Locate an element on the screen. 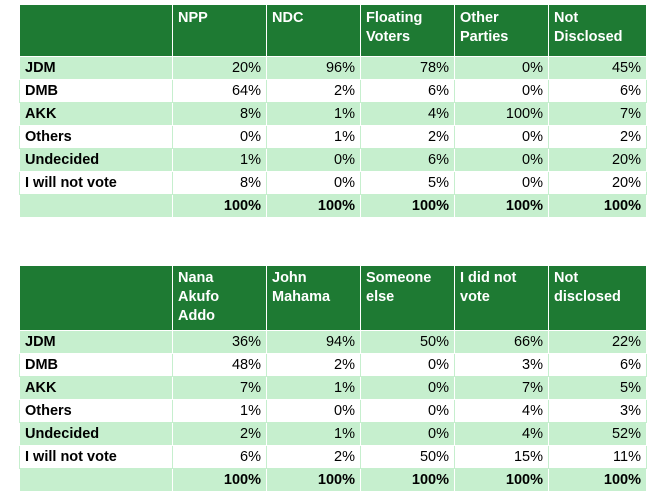 The image size is (656, 497). table-row: AKK 7% 1% 0% 7% 5% is located at coordinates (333, 388).